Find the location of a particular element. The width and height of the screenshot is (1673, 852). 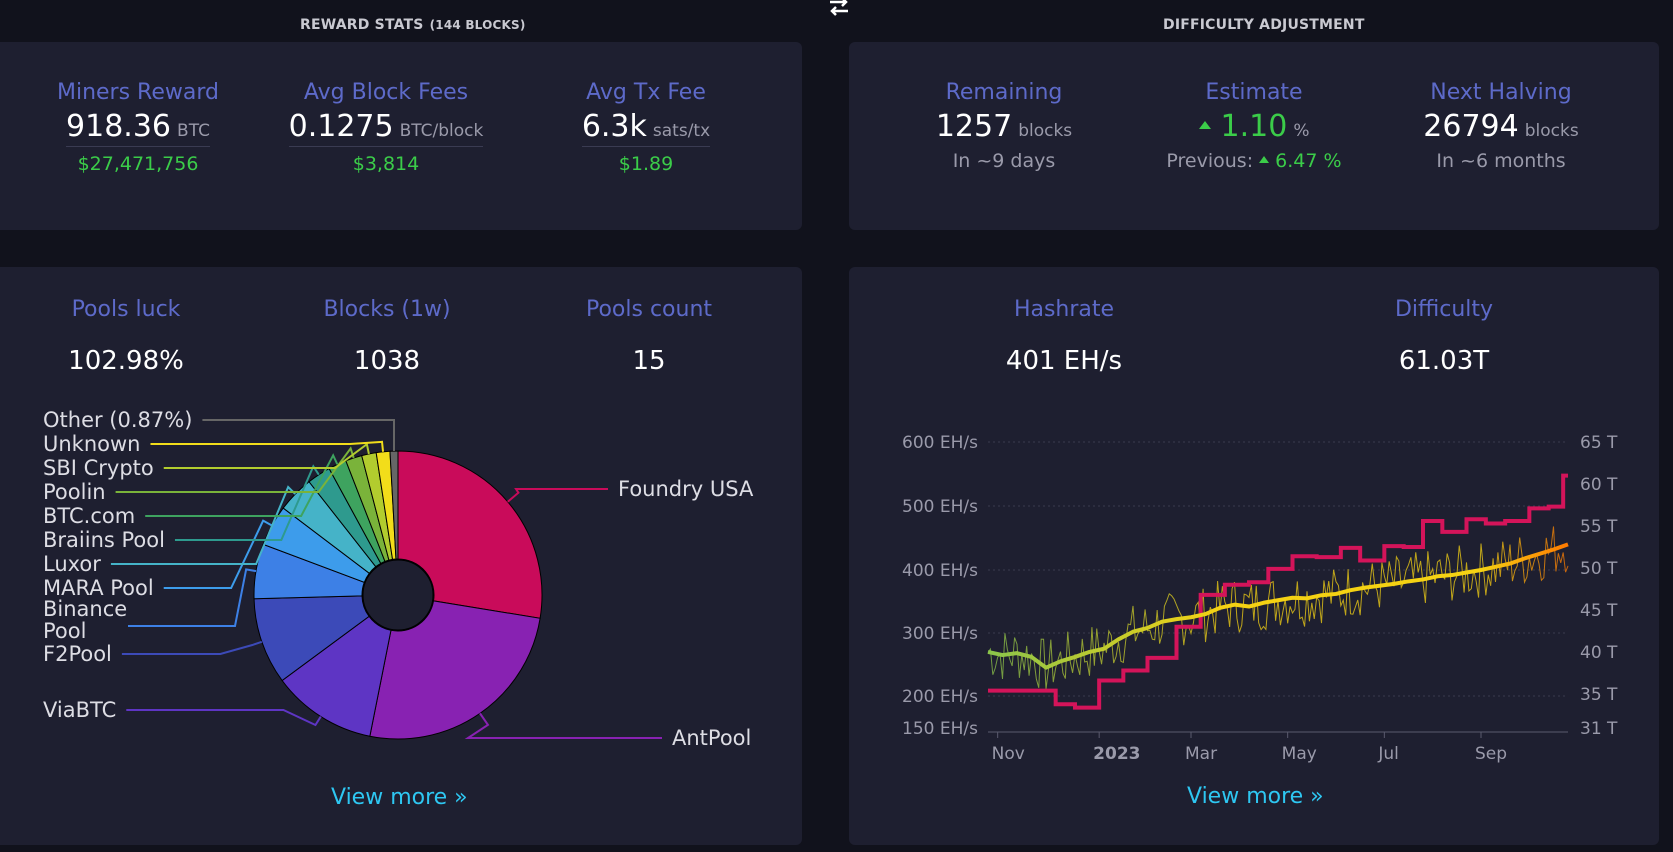

up-triangle-icon is located at coordinates (1204, 124).